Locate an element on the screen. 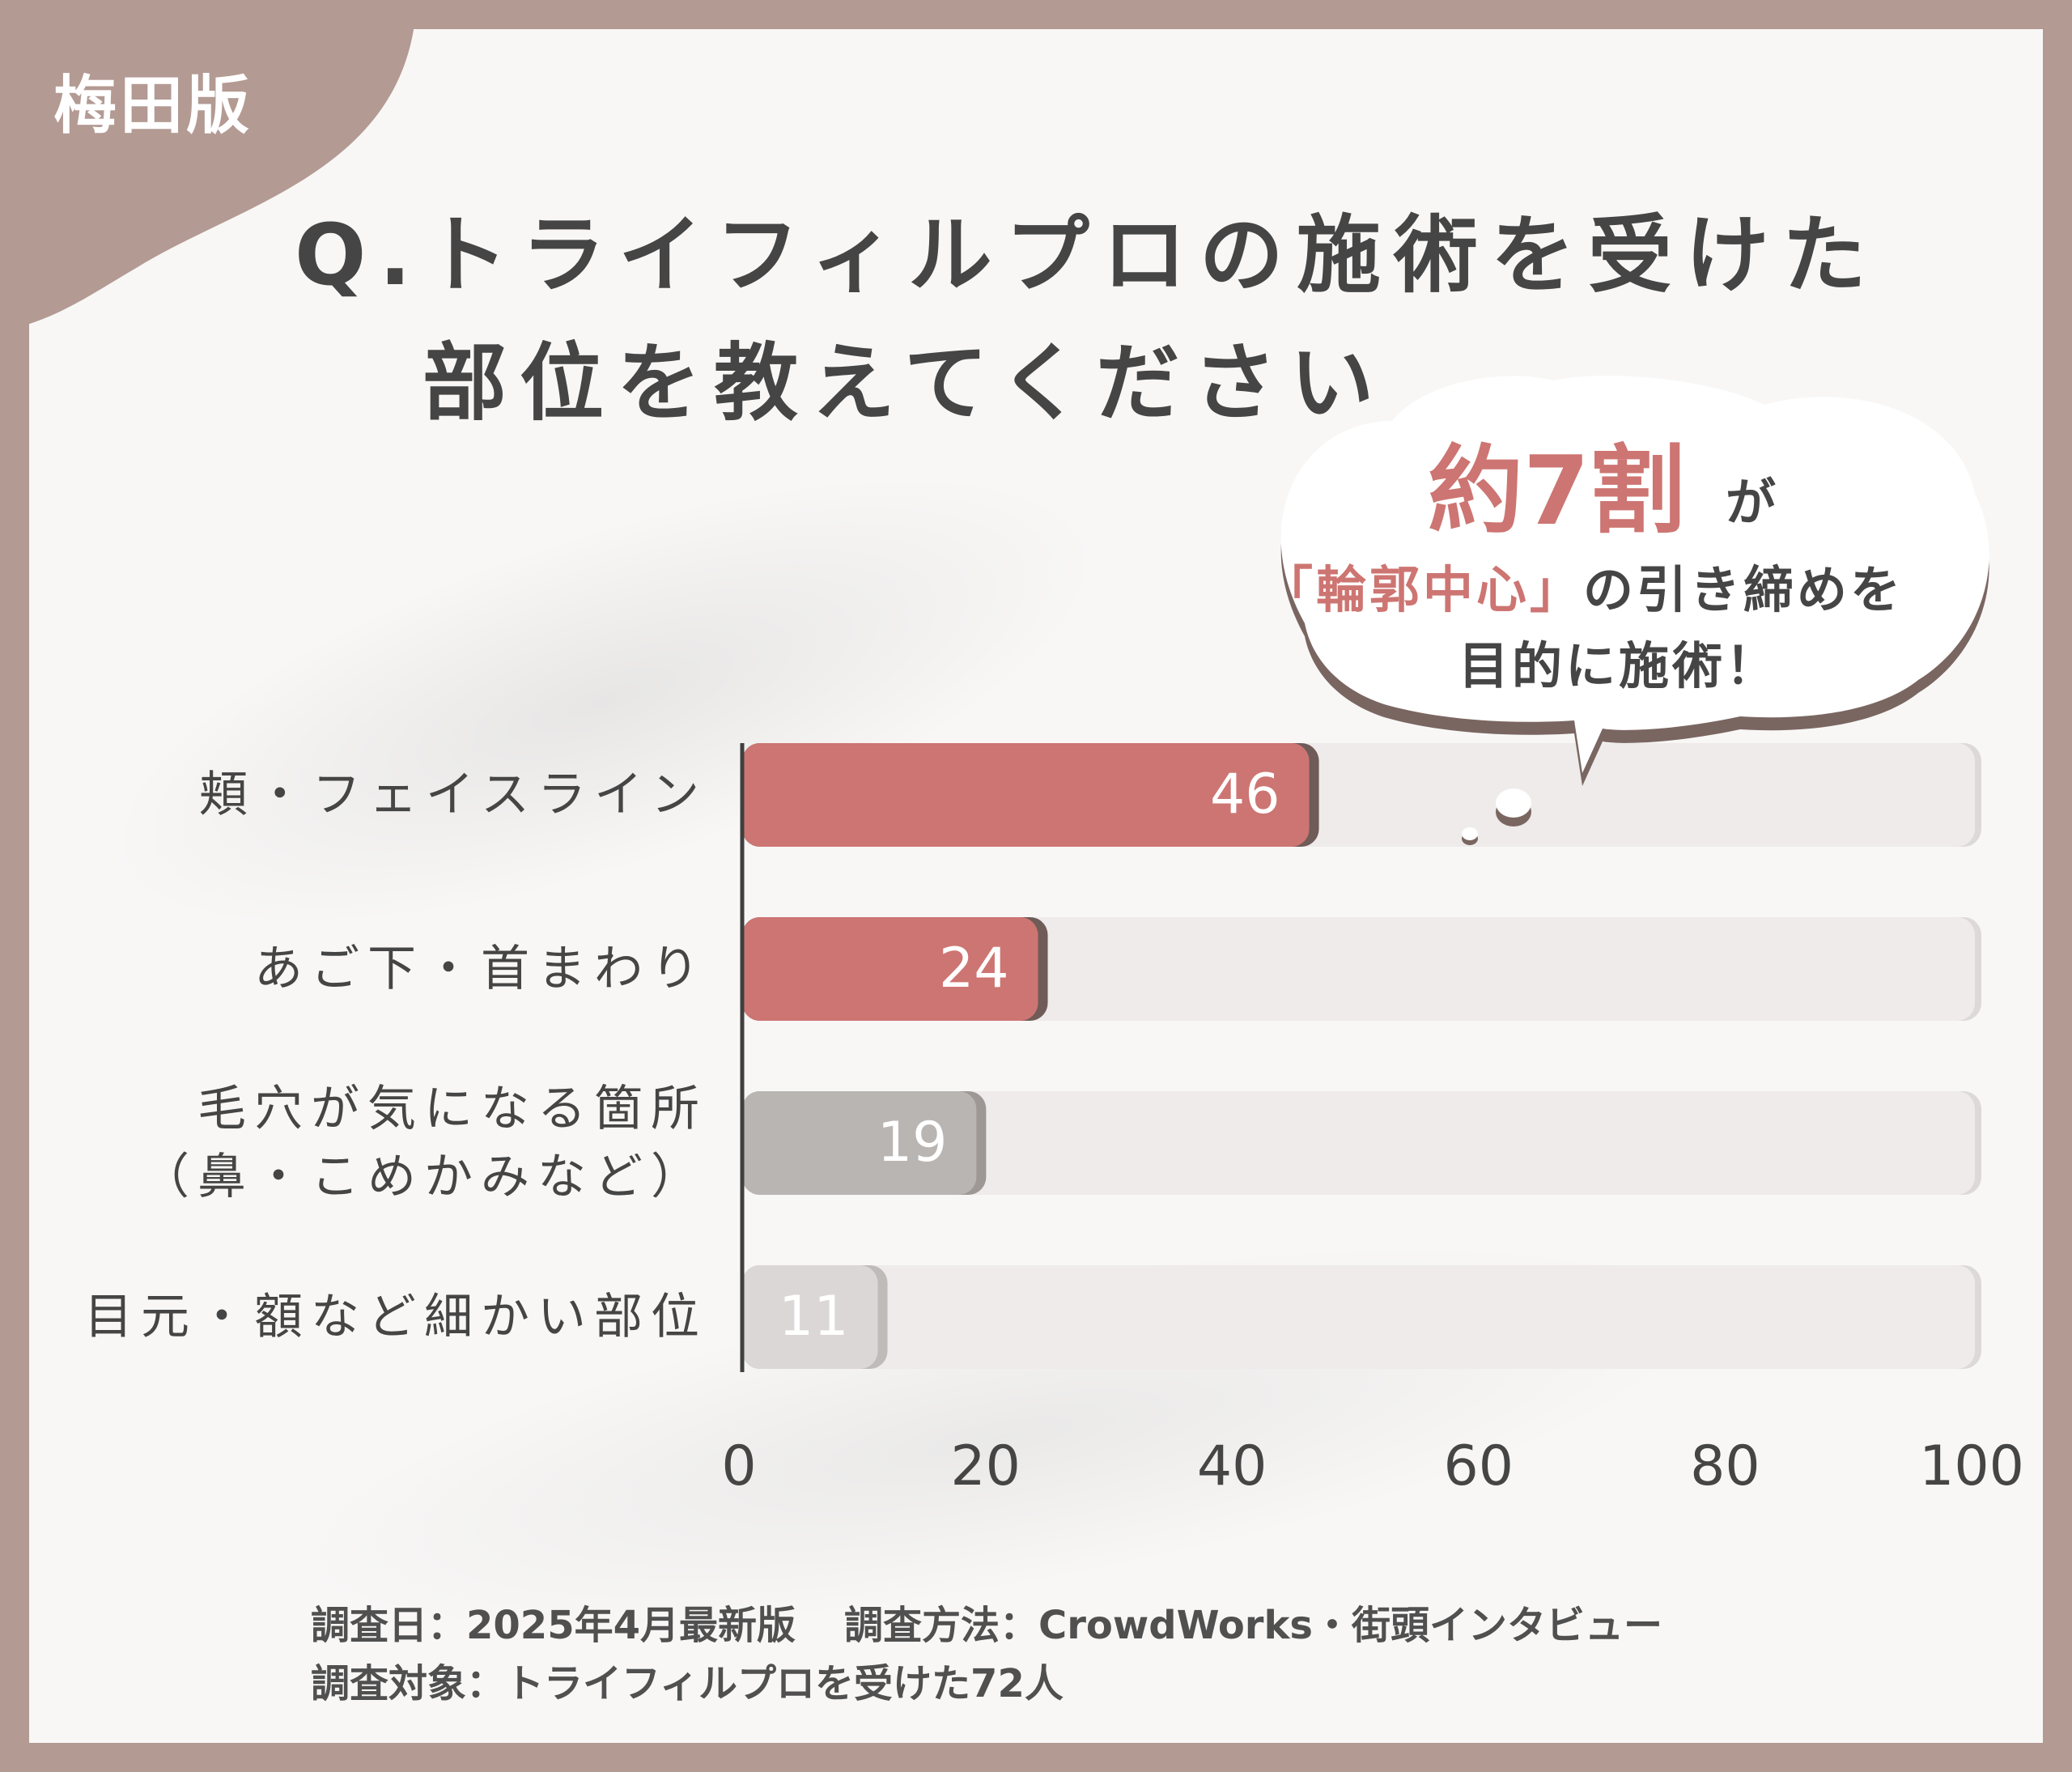 This screenshot has height=1772, width=2072. category-label: 毛穴が気になる箇所 （鼻・こめかみなど） is located at coordinates (424, 1143).